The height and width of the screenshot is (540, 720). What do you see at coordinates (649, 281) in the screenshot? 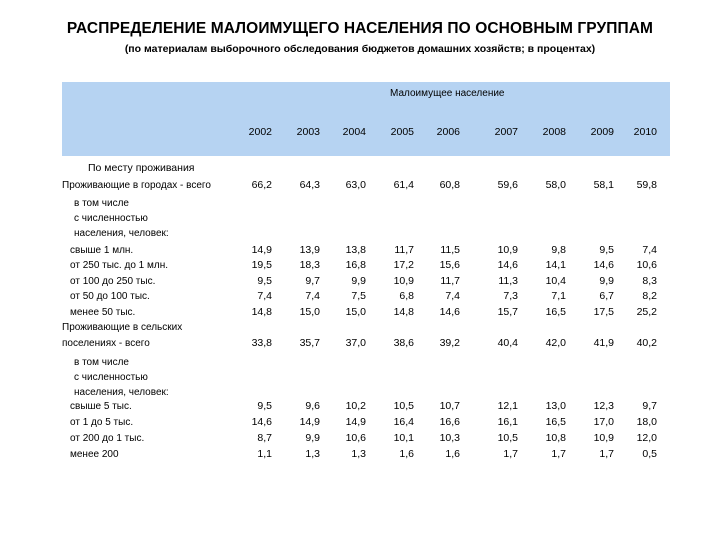
I see `table-cell: 8,3` at bounding box center [649, 281].